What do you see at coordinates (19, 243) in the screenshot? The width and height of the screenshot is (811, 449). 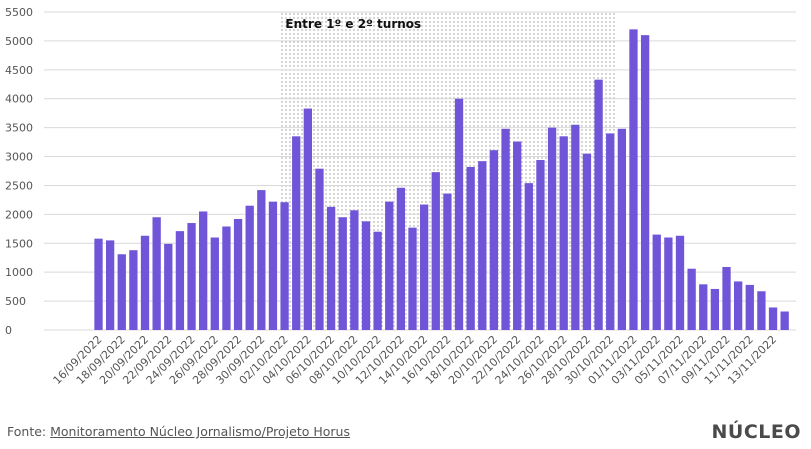 I see `y-tick-label: 1500` at bounding box center [19, 243].